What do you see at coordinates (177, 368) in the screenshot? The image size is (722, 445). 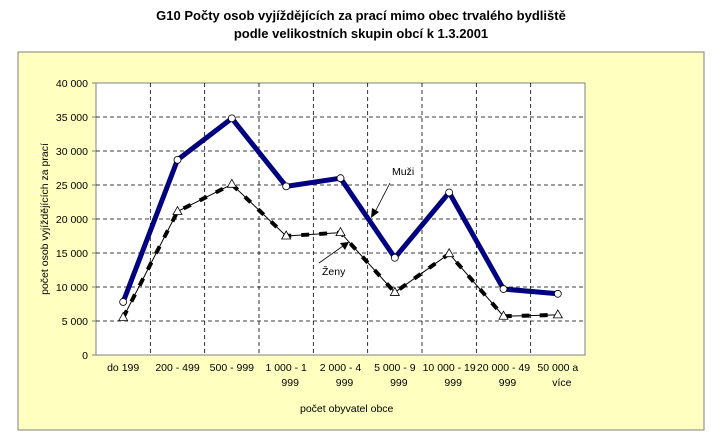 I see `x-tick-label: 200 - 499` at bounding box center [177, 368].